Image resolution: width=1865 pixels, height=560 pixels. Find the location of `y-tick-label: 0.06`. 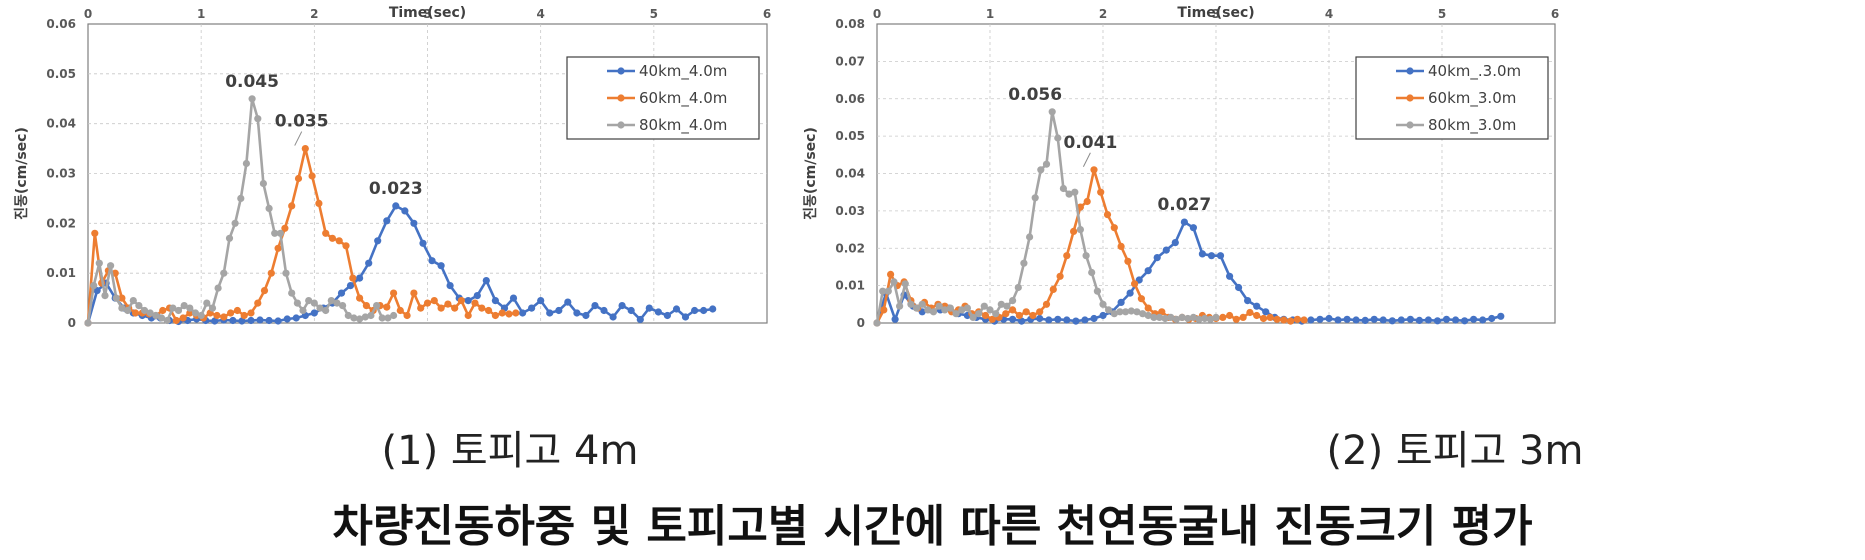

y-tick-label: 0.06 is located at coordinates (61, 24).